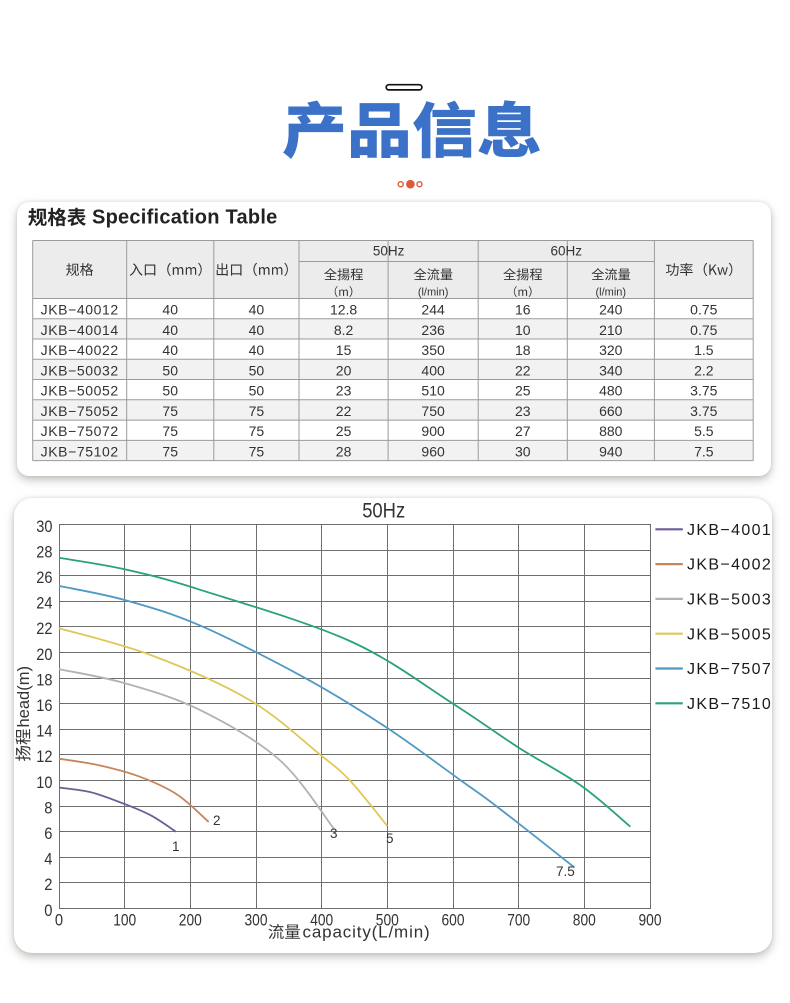  What do you see at coordinates (704, 350) in the screenshot?
I see `svg-text: 1.5` at bounding box center [704, 350].